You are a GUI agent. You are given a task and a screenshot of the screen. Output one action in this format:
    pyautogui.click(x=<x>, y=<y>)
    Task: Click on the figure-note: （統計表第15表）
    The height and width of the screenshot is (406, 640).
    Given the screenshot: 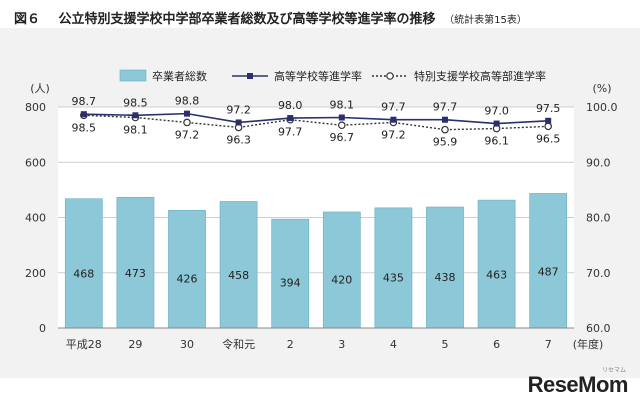 What is the action you would take?
    pyautogui.click(x=485, y=20)
    